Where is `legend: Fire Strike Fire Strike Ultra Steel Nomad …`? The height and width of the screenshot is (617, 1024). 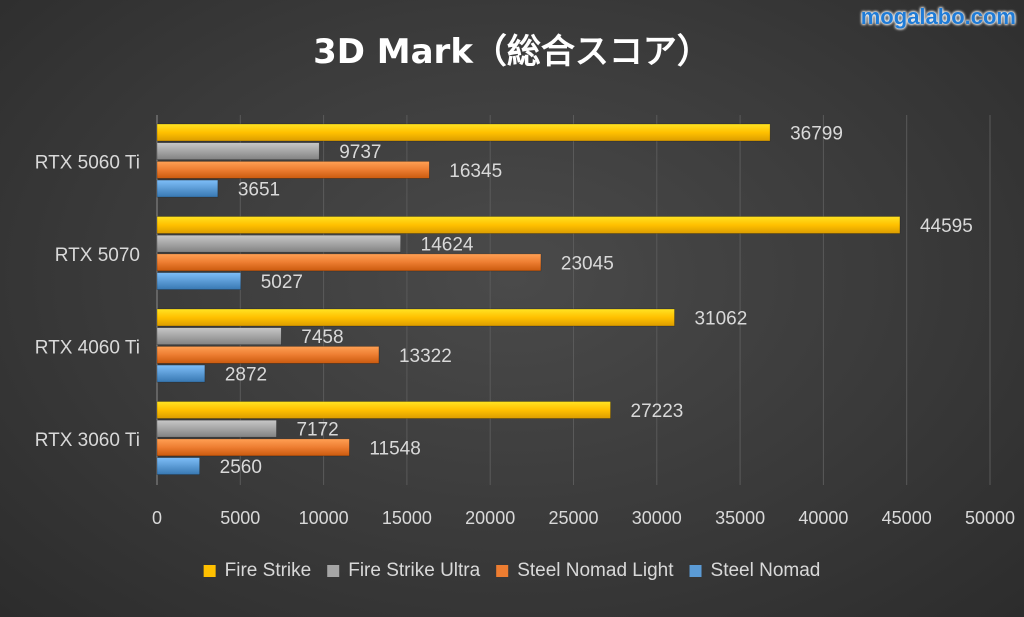 legend: Fire Strike Fire Strike Ultra Steel Nomad … is located at coordinates (512, 570).